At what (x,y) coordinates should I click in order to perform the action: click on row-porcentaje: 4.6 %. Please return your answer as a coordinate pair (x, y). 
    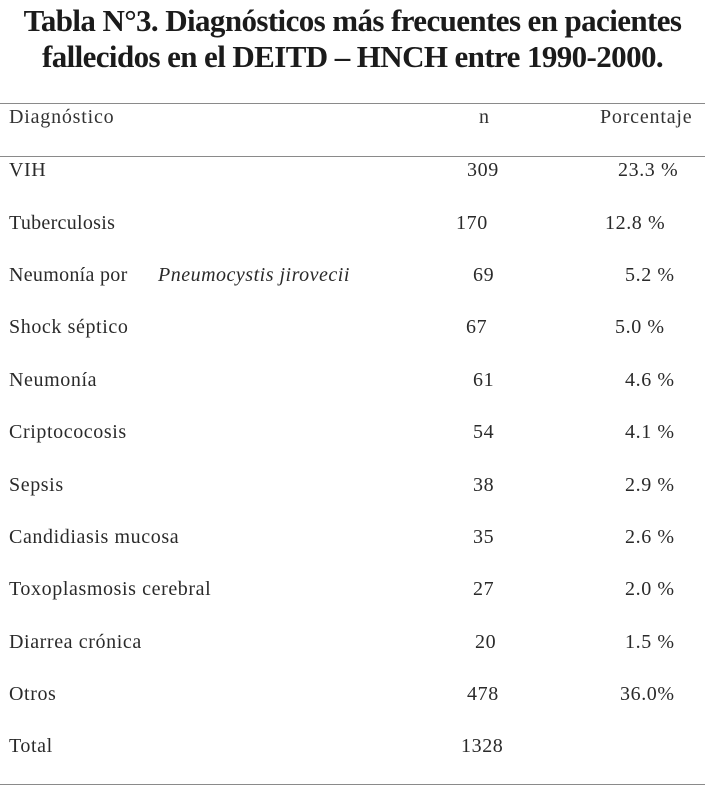
    Looking at the image, I should click on (650, 380).